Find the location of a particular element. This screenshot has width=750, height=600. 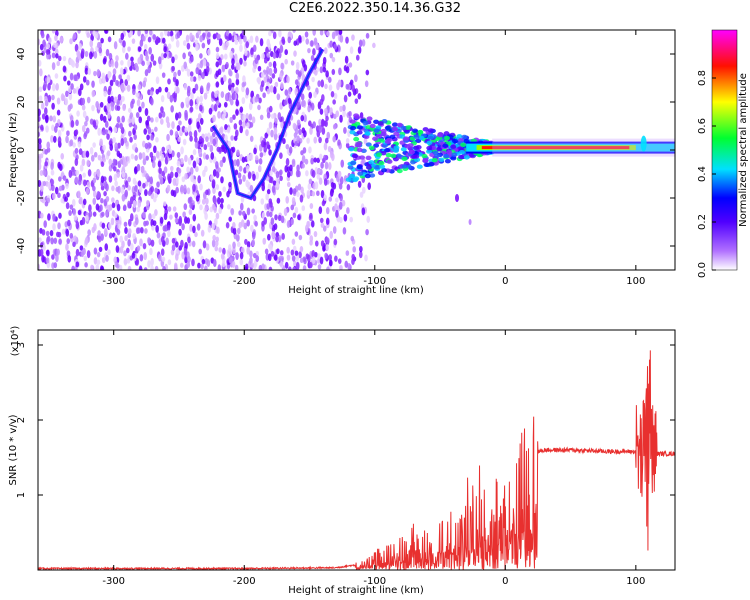

snr-xlabel: Height of straight line (km) is located at coordinates (356, 590).